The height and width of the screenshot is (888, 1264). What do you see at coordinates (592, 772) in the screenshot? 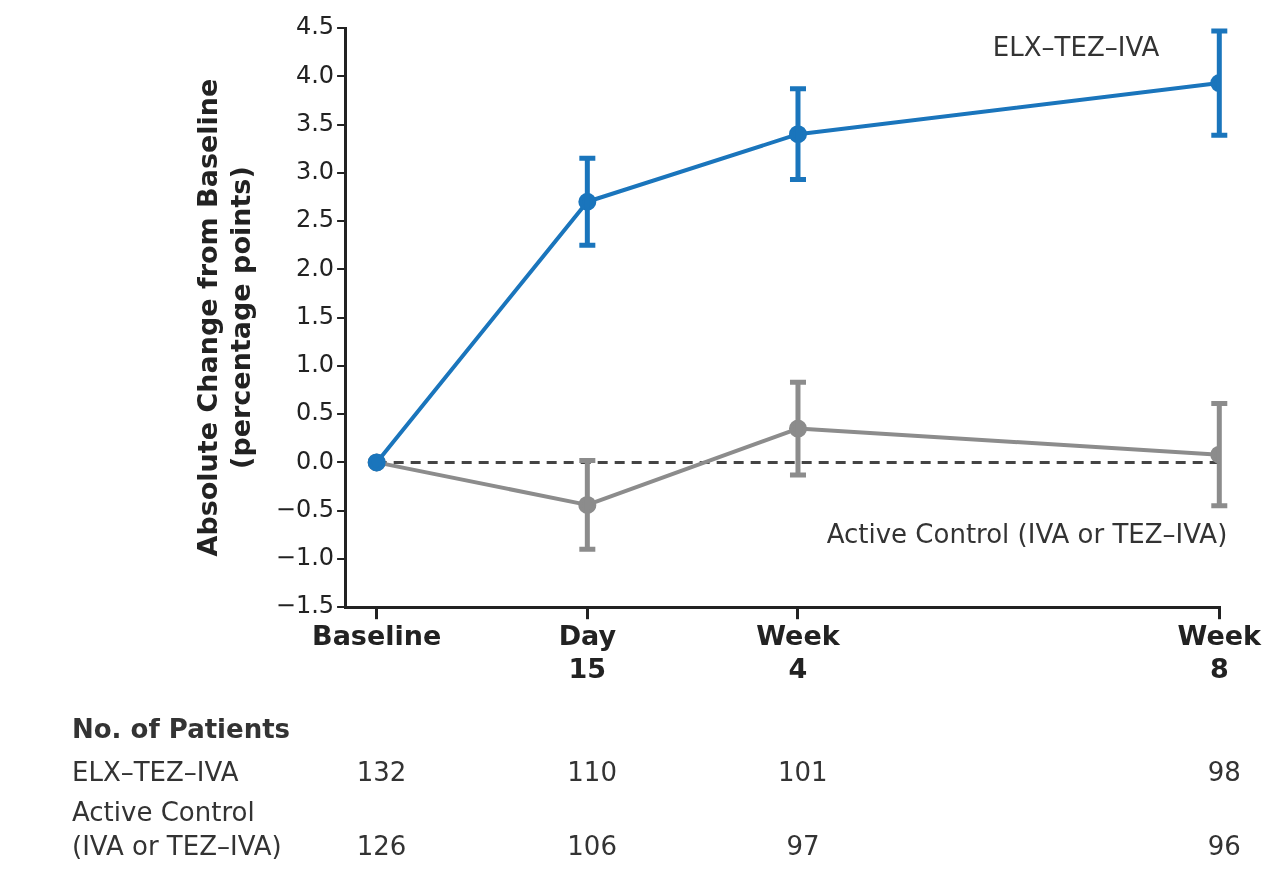
I see `text: 110` at bounding box center [592, 772].